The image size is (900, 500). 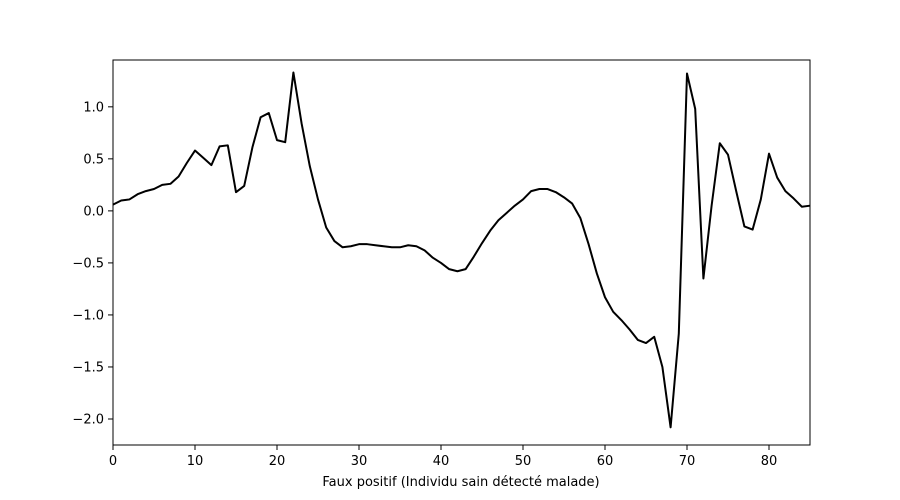 I want to click on x-tick-label: 20, so click(x=277, y=461).